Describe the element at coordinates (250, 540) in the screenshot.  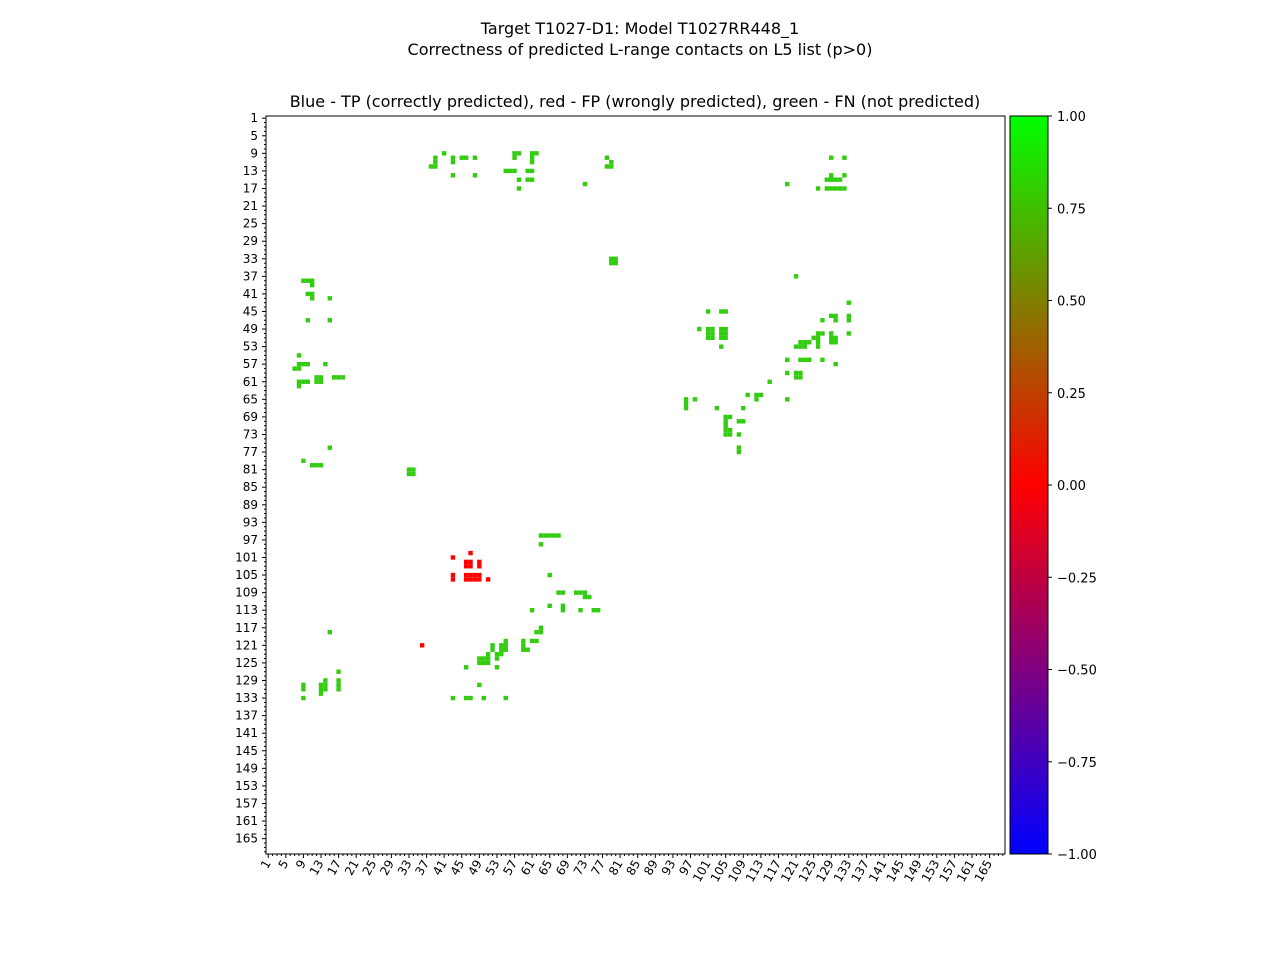
I see `y-tick-label: 97` at that location.